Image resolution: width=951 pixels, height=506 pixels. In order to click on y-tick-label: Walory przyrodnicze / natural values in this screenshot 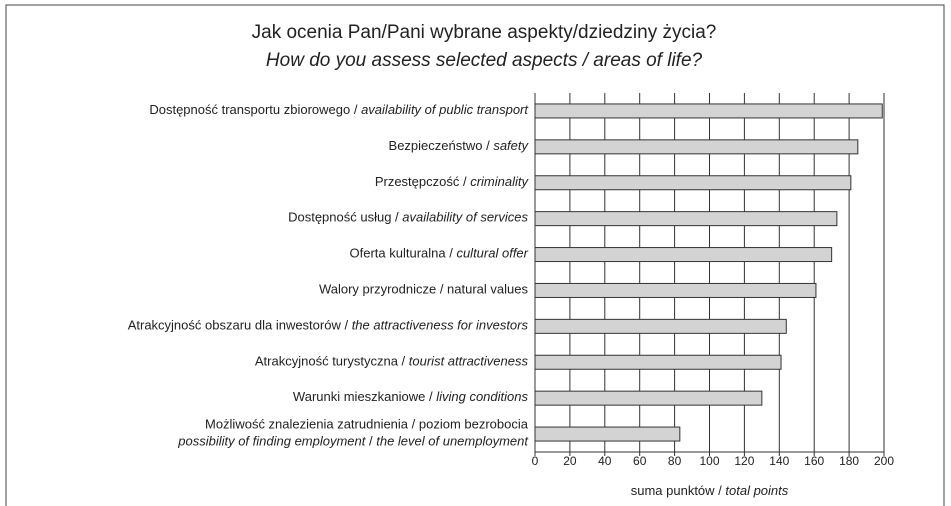, I will do `click(424, 289)`.